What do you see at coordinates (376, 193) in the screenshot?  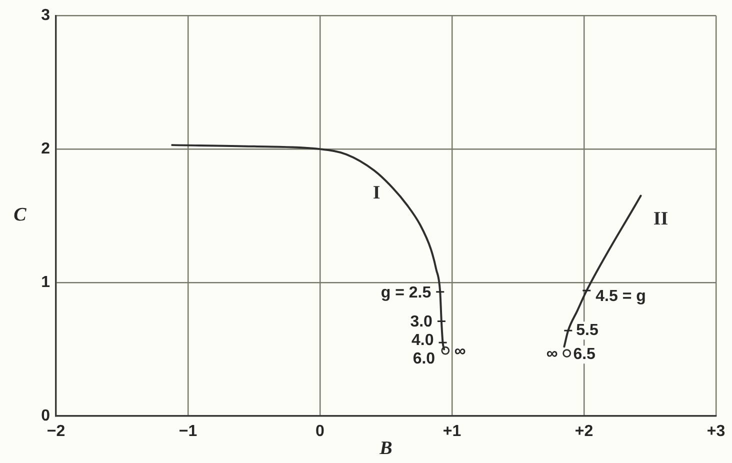 I see `series-label: I` at bounding box center [376, 193].